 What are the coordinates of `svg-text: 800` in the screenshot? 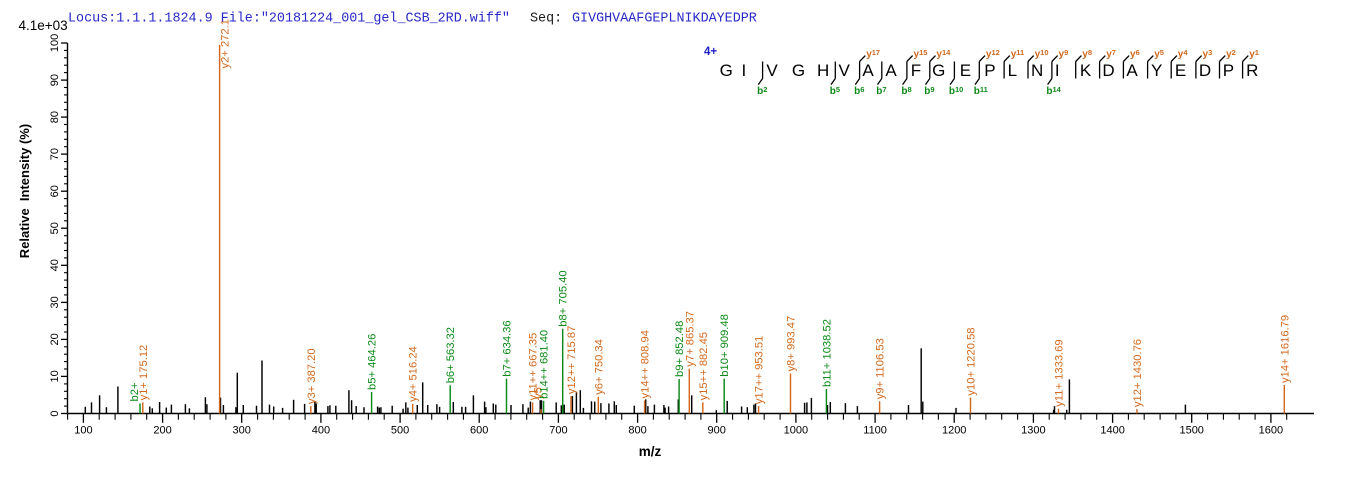 It's located at (637, 431).